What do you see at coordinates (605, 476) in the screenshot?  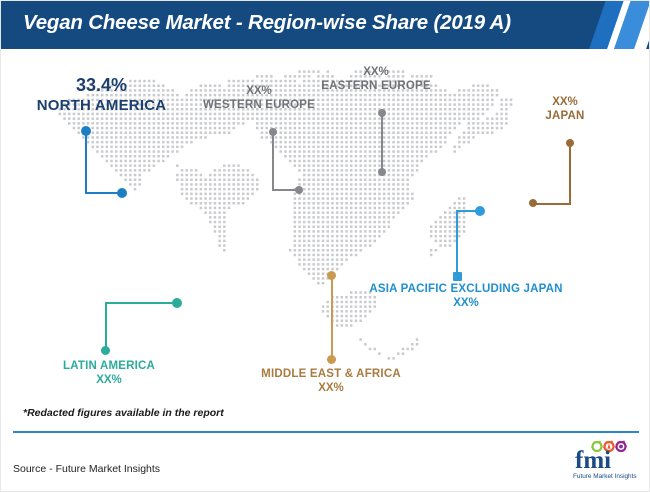 I see `logo-tagline: Future Market Insights` at bounding box center [605, 476].